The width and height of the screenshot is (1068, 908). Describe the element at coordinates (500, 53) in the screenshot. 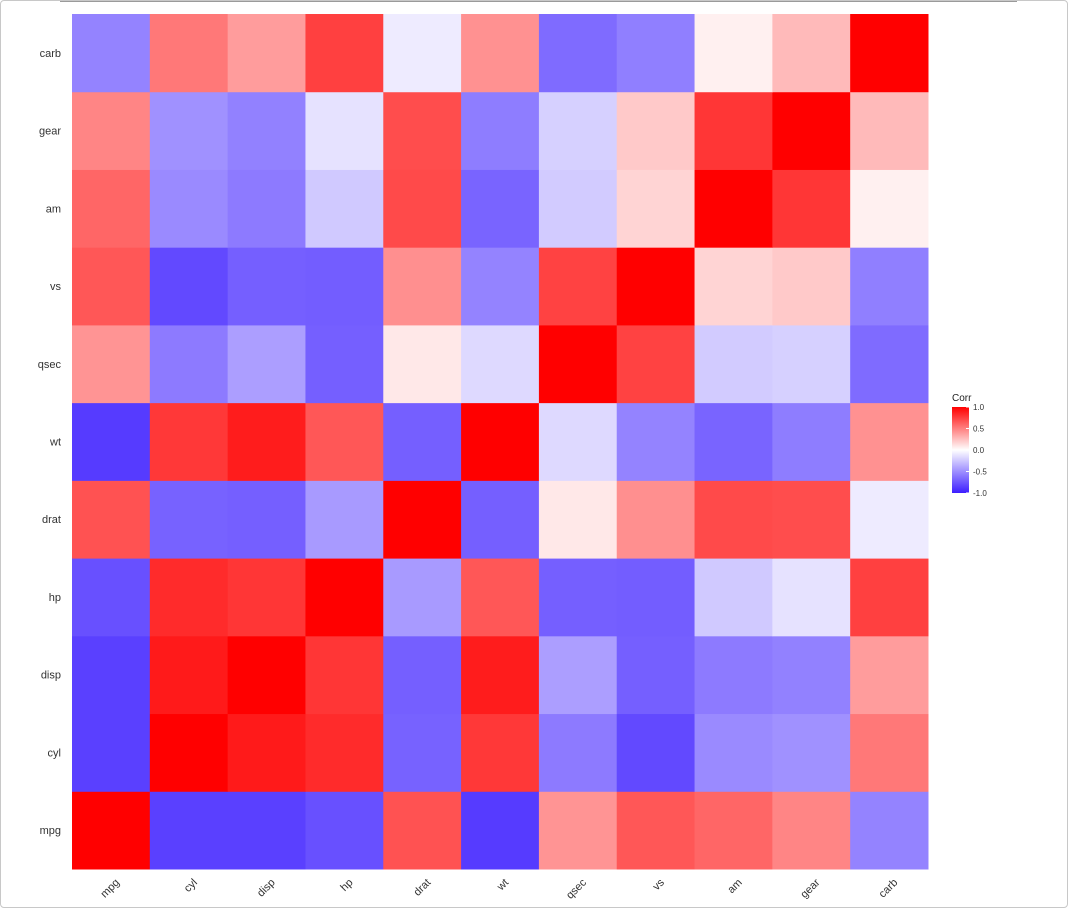

I see `heatmap-cell-wt-carb` at that location.